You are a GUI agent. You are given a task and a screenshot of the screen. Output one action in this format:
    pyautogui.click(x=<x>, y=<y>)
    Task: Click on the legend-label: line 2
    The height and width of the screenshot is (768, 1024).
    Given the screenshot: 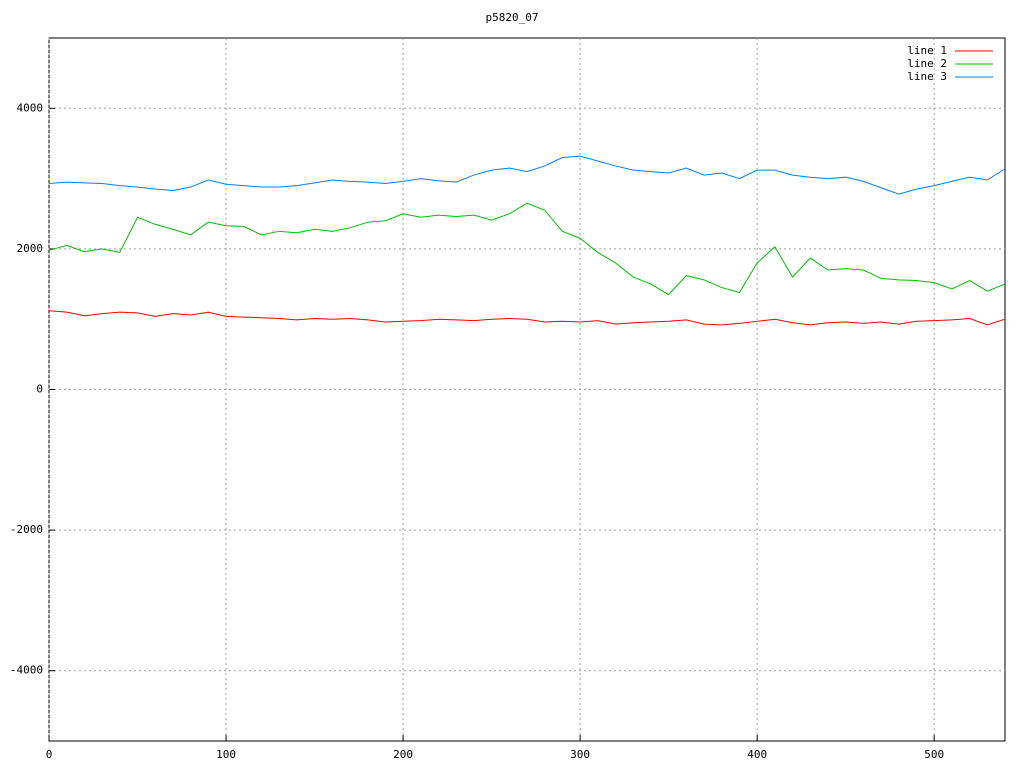 What is the action you would take?
    pyautogui.click(x=927, y=63)
    